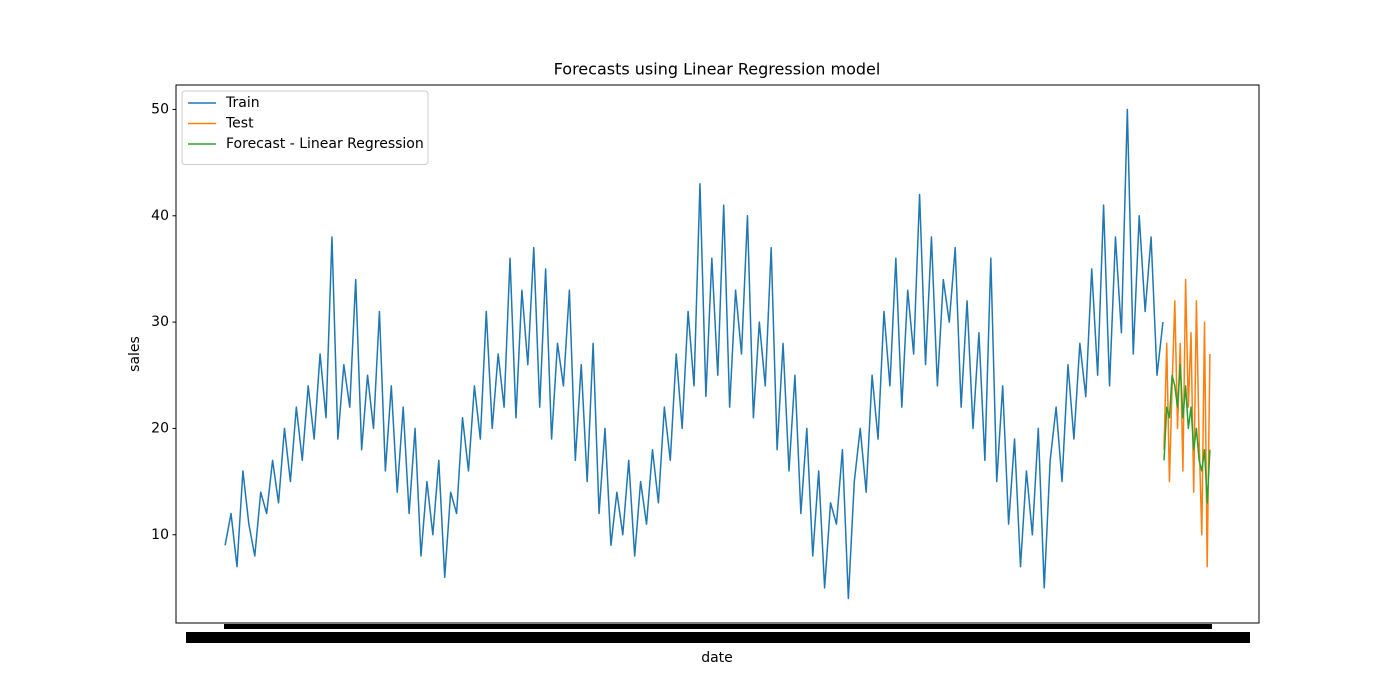 The height and width of the screenshot is (700, 1400). Describe the element at coordinates (717, 69) in the screenshot. I see `chart-title: Forecasts using Linear Regression model` at that location.